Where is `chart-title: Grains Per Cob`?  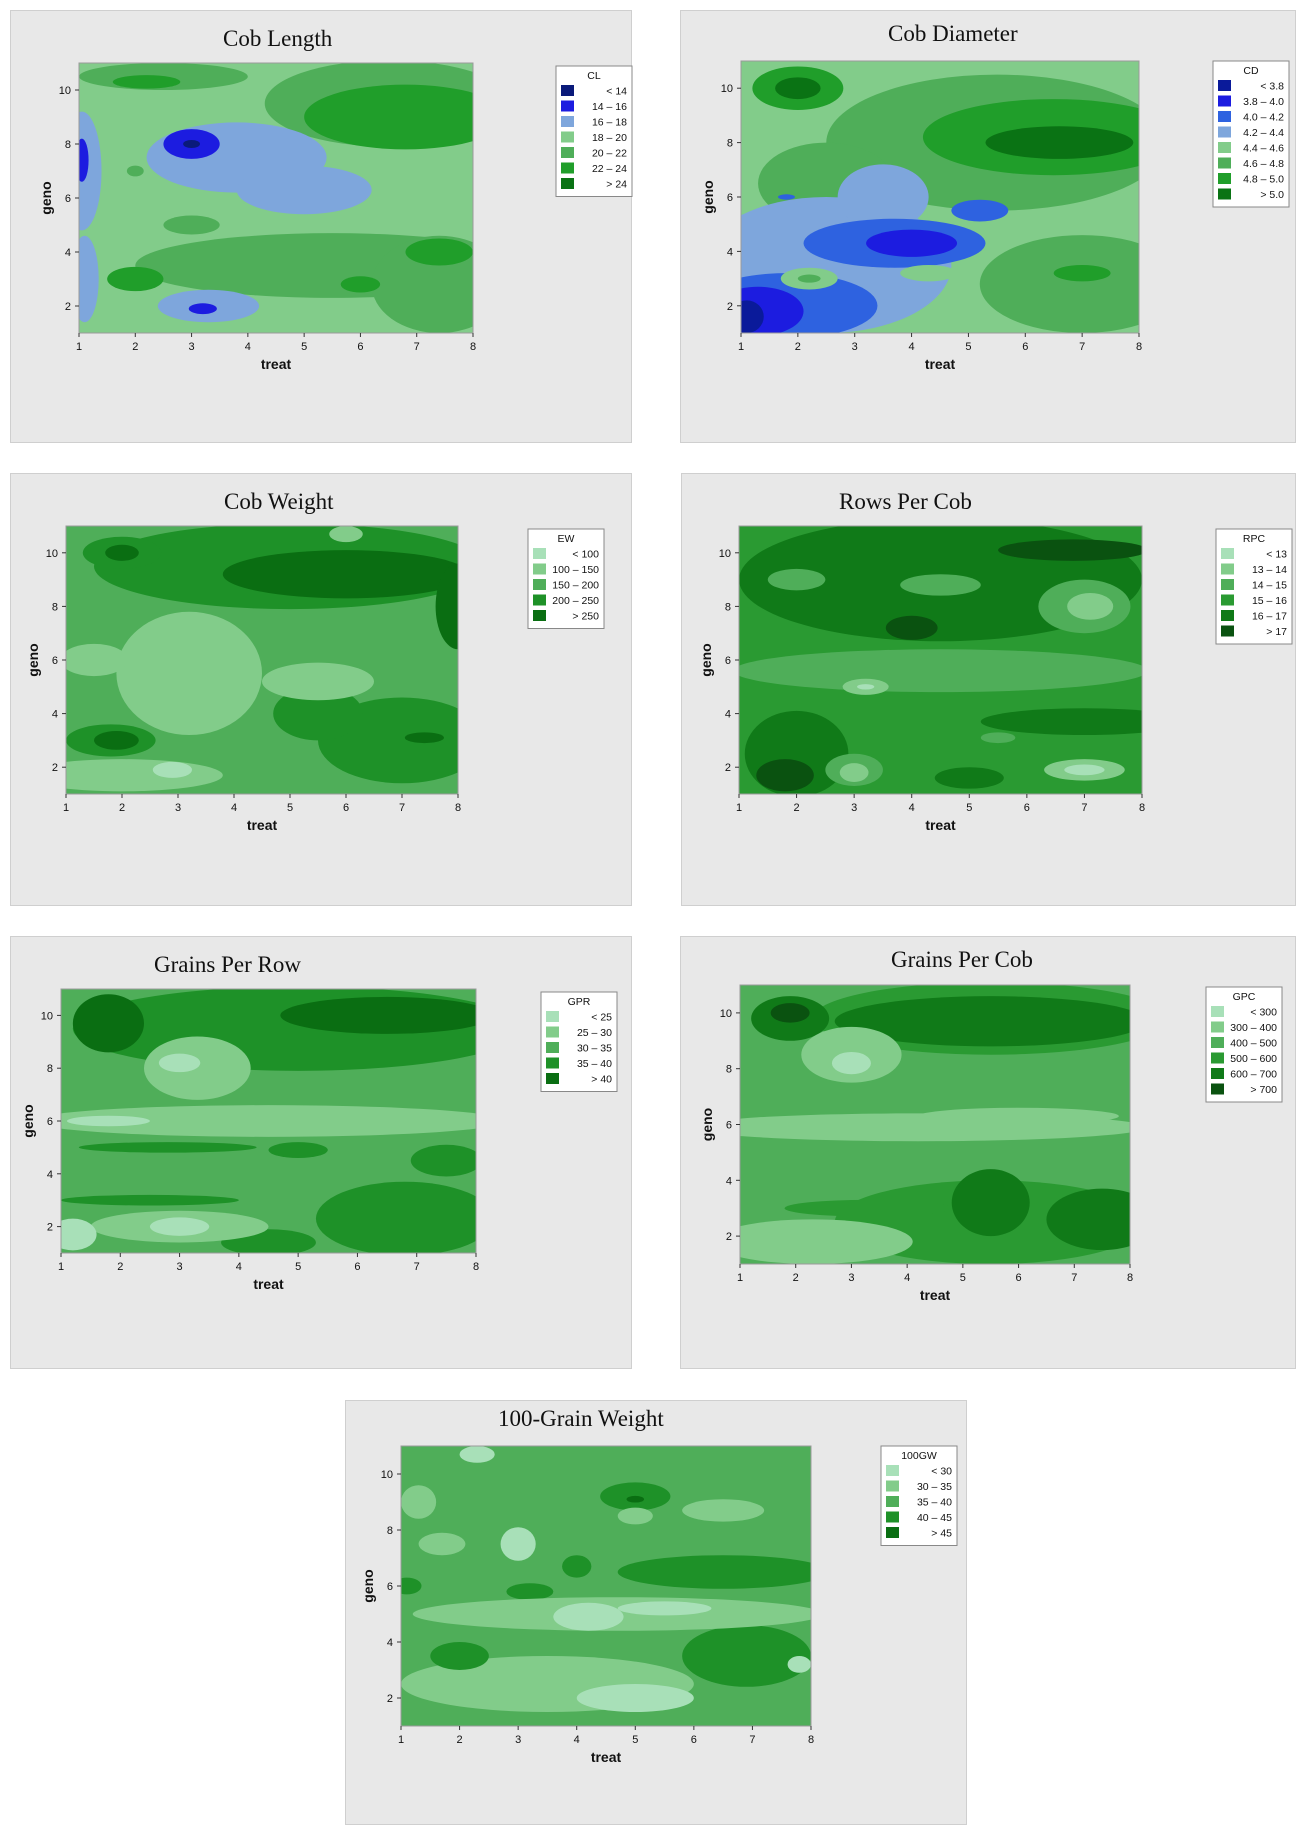
chart-title: Grains Per Cob is located at coordinates (962, 959).